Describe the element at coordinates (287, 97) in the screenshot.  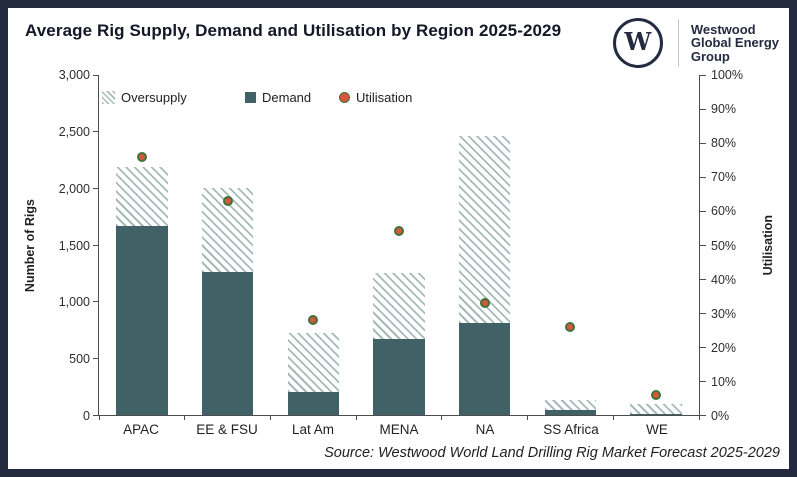
I see `legend-label: Demand` at that location.